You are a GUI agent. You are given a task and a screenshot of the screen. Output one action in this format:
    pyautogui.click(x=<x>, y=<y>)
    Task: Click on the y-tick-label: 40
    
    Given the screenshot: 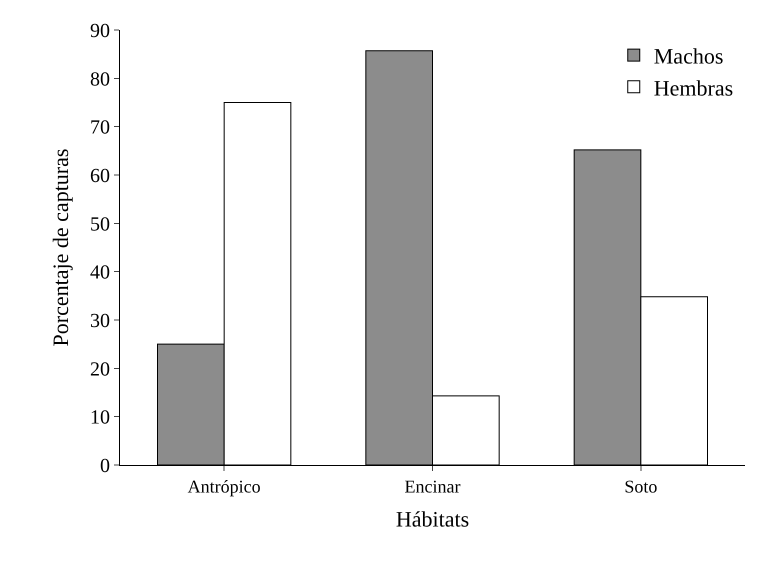 What is the action you would take?
    pyautogui.click(x=100, y=273)
    